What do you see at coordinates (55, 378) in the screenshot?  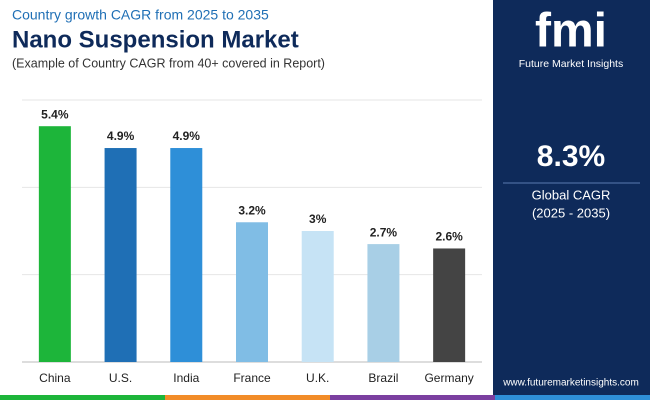 I see `x-tick-label: China` at bounding box center [55, 378].